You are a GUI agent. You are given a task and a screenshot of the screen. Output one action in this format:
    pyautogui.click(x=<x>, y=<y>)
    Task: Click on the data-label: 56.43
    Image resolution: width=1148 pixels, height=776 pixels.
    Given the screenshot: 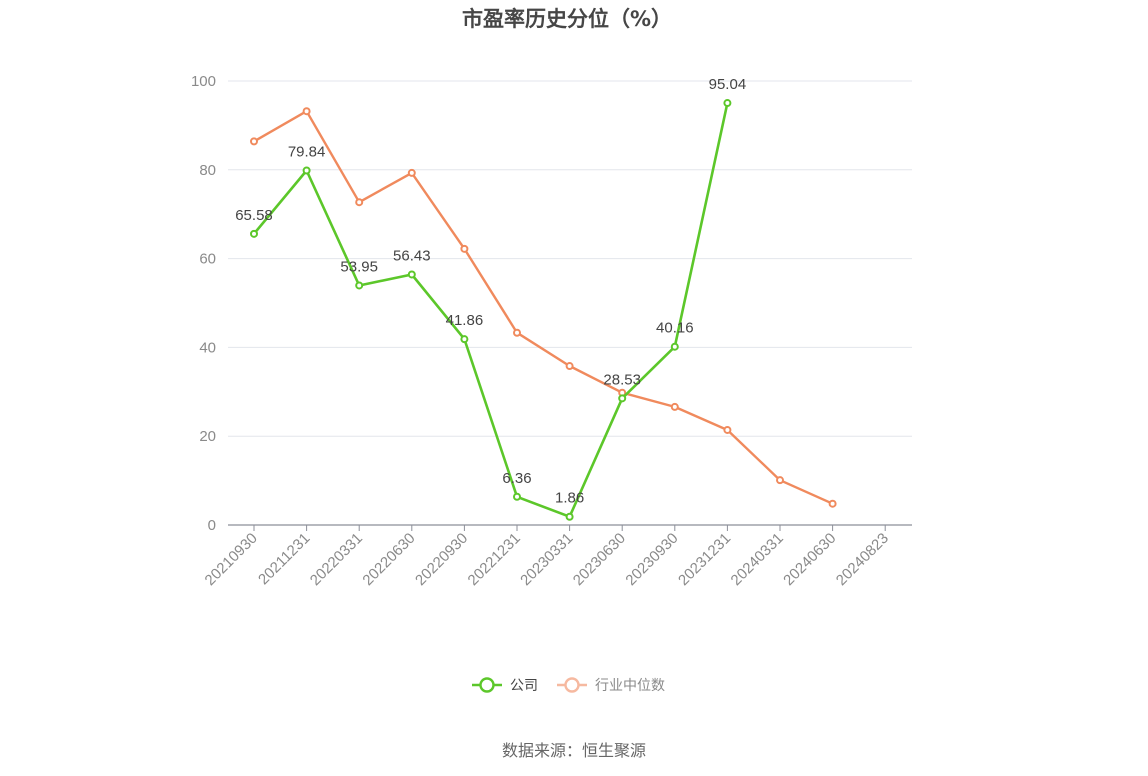 What is the action you would take?
    pyautogui.click(x=412, y=255)
    